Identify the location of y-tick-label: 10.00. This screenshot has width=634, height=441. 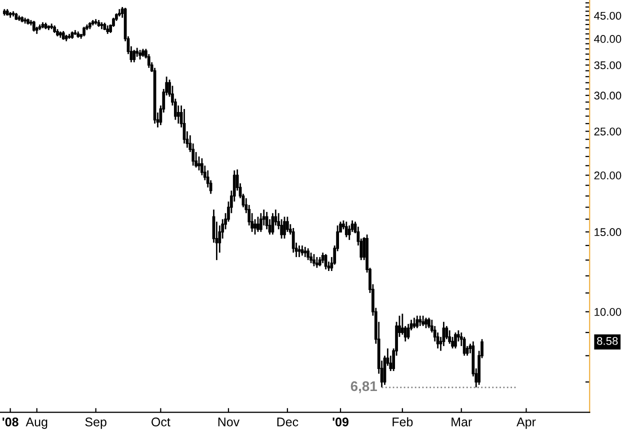
(608, 312).